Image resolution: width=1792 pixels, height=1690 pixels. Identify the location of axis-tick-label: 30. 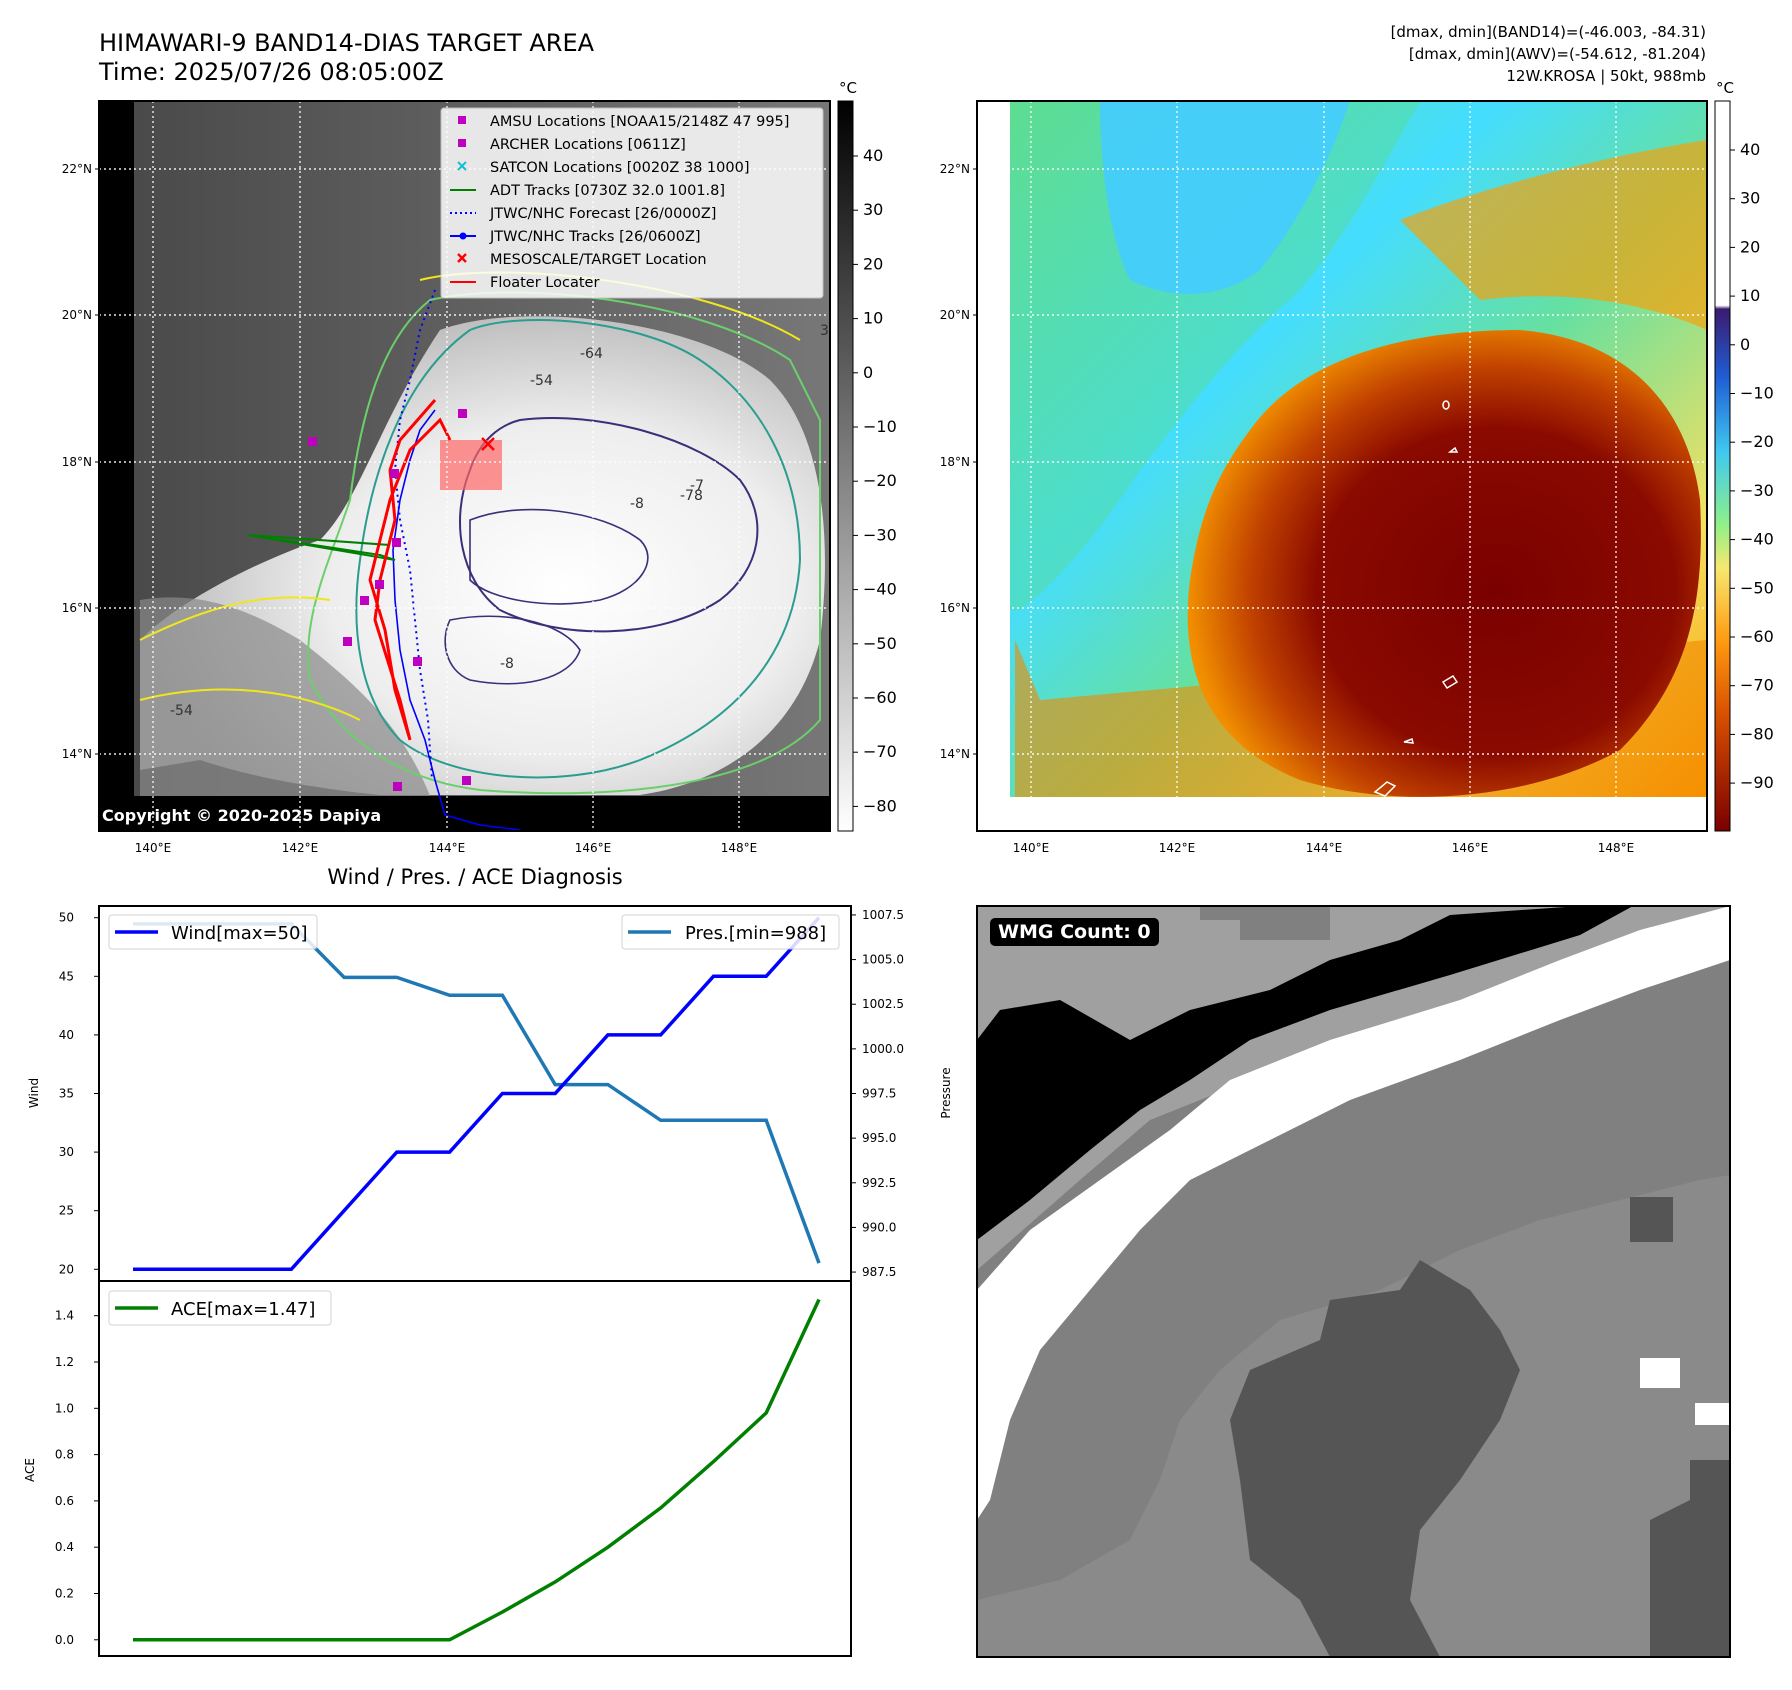
(66, 1152).